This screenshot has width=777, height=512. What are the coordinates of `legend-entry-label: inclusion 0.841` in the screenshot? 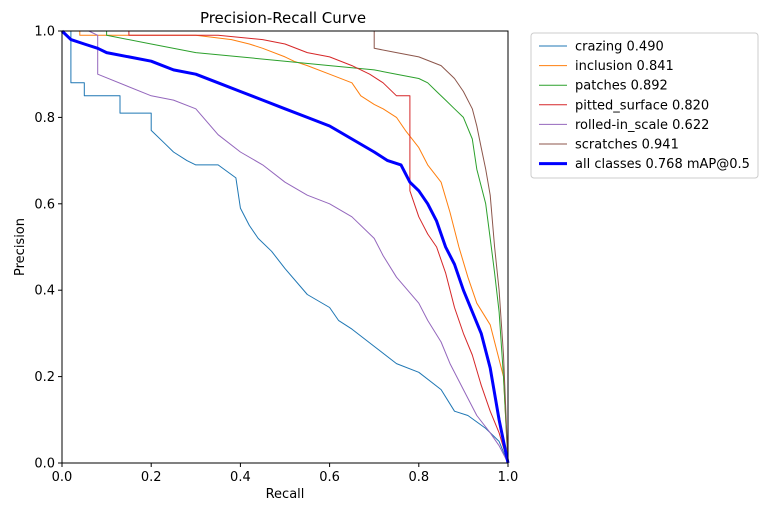 It's located at (624, 66).